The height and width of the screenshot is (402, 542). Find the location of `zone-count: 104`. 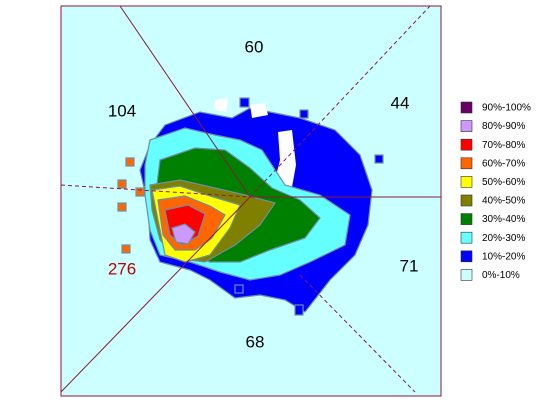

zone-count: 104 is located at coordinates (122, 110).